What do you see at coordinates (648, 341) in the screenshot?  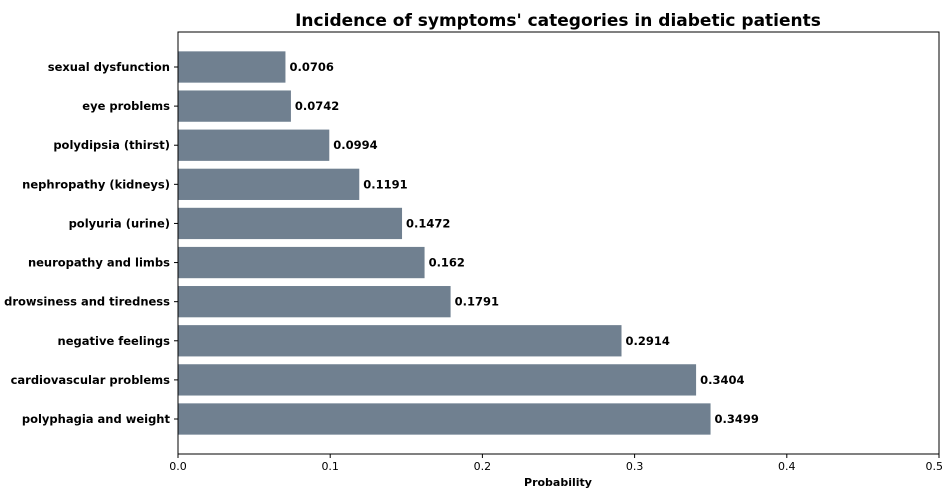 I see `value-label: 0.2914` at bounding box center [648, 341].